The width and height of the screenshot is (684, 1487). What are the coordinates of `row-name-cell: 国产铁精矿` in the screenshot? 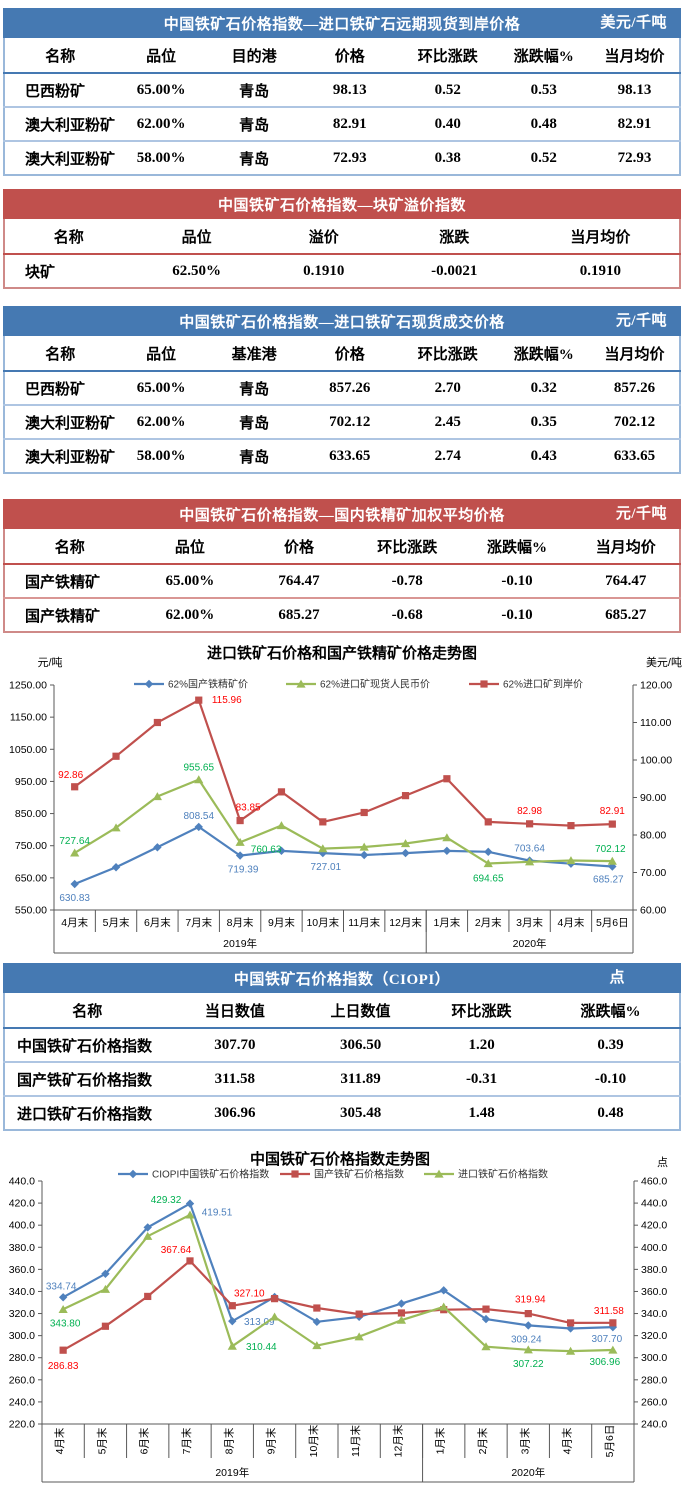 It's located at (63, 582).